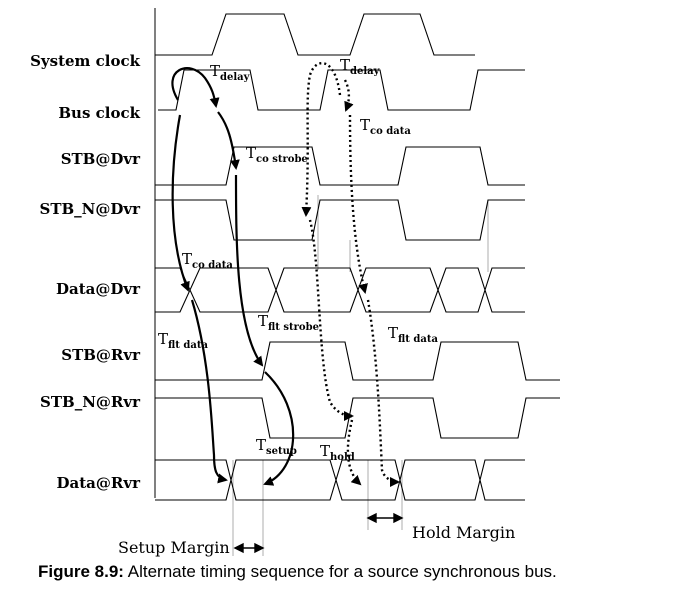  What do you see at coordinates (358, 204) in the screenshot?
I see `arrow-data-dvr-dotted` at bounding box center [358, 204].